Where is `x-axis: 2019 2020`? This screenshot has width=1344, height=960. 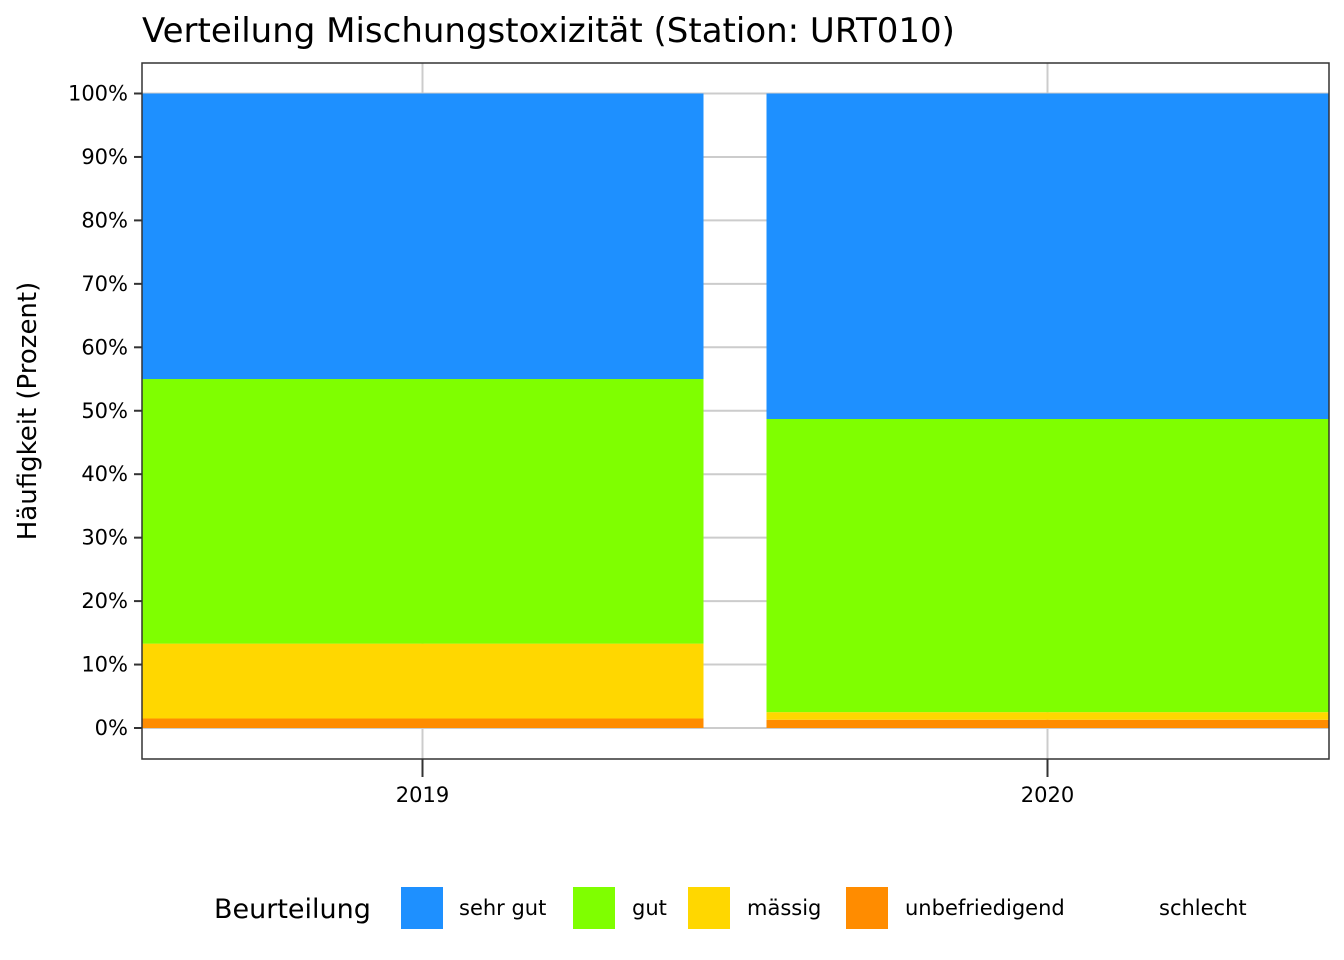
x-axis: 2019 2020 is located at coordinates (735, 783).